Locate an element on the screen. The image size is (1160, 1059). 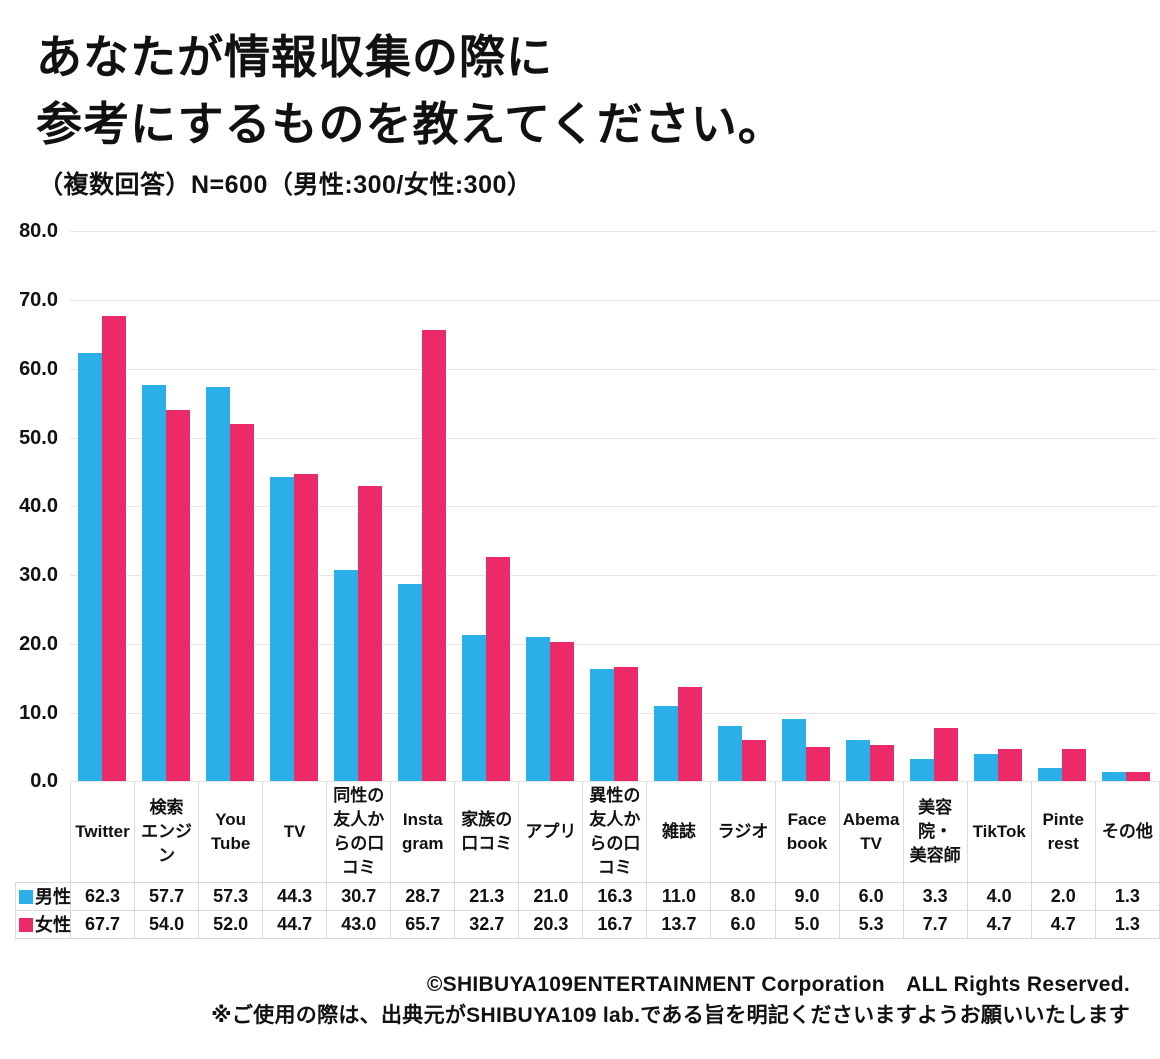
value-cell: 67.7 is located at coordinates (102, 924).